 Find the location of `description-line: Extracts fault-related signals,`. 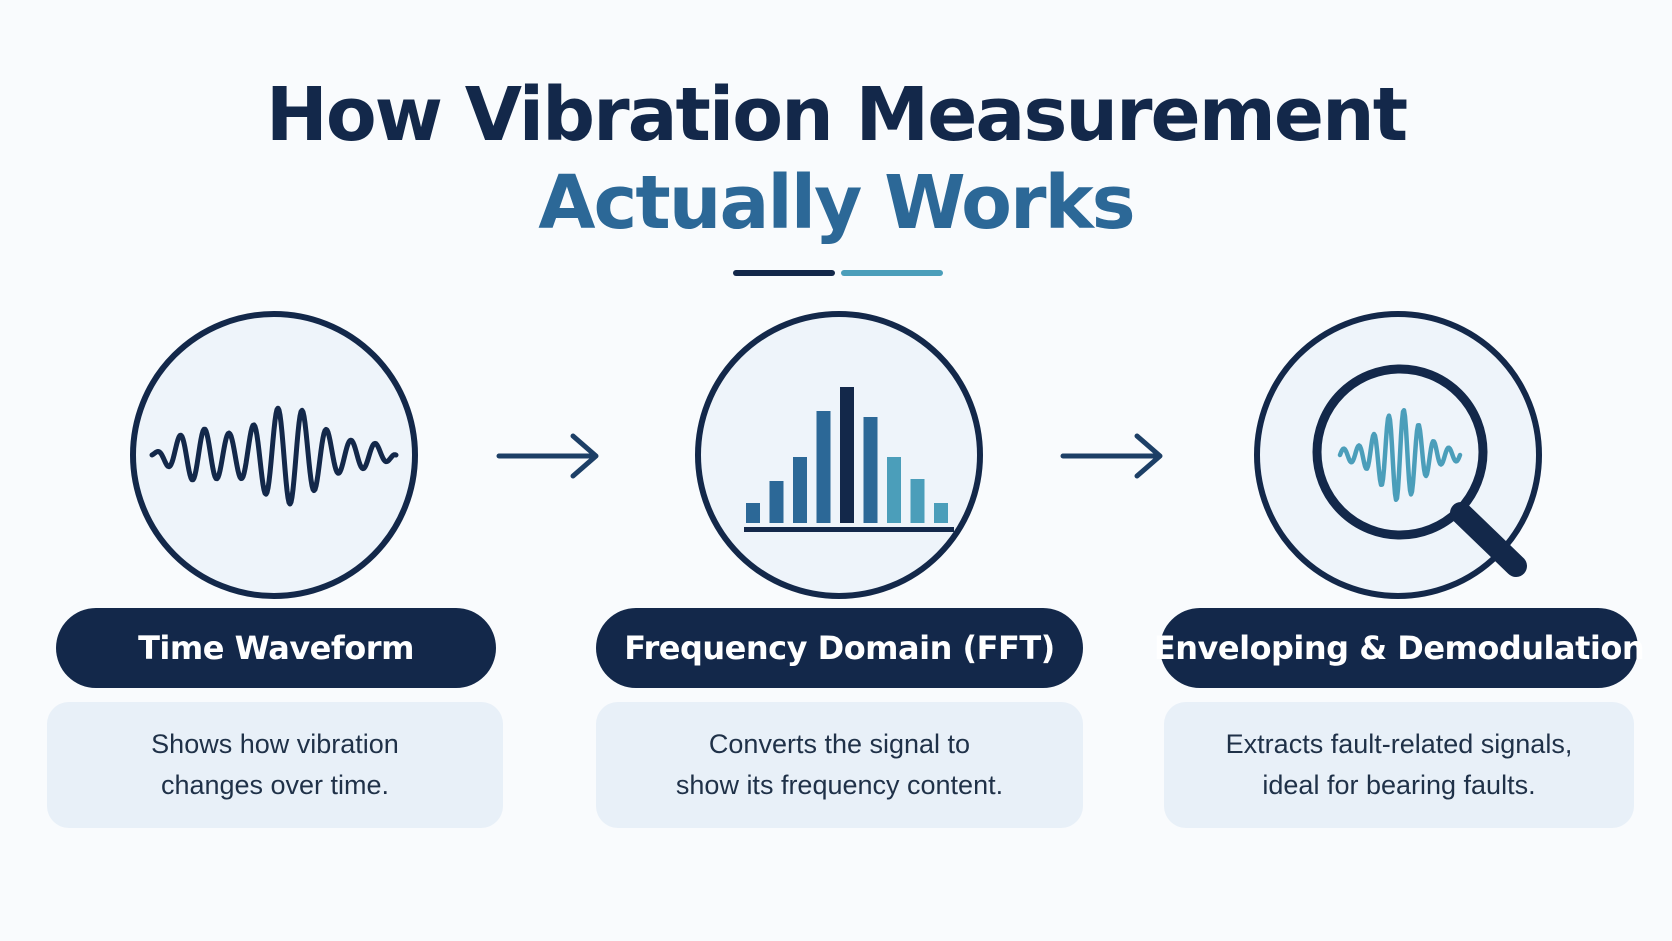

description-line: Extracts fault-related signals, is located at coordinates (1399, 744).